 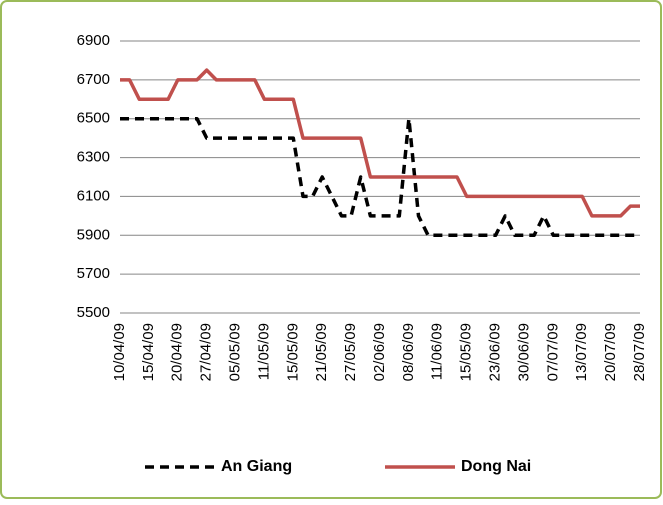 I want to click on y-tick-label: 6700, so click(x=93, y=79).